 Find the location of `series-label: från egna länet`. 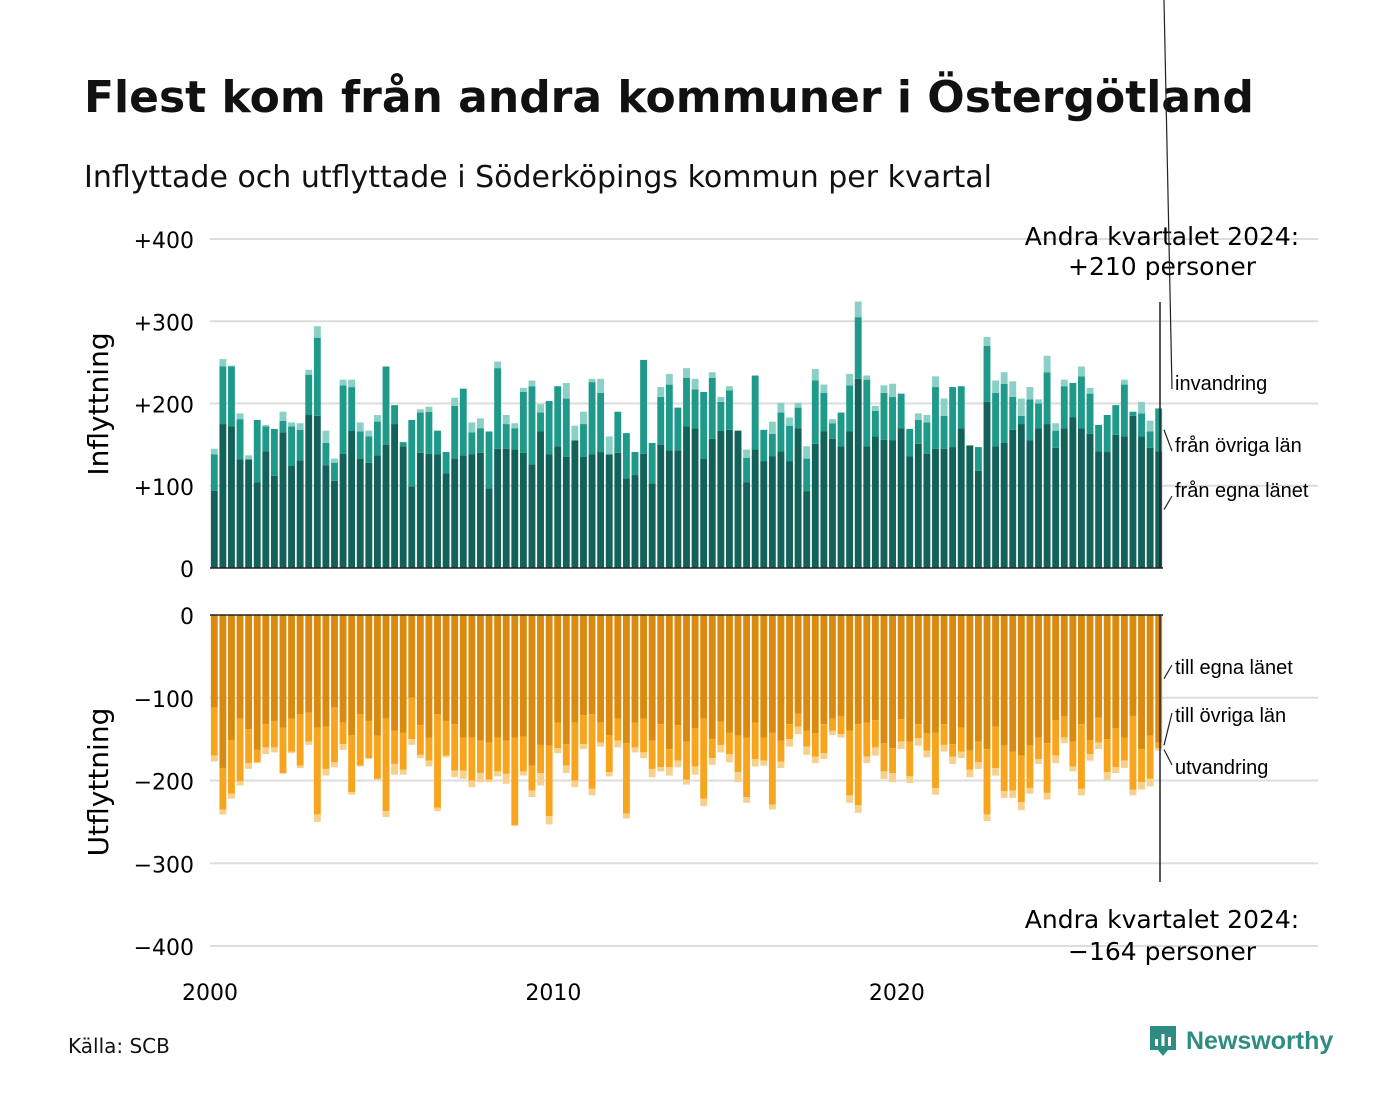

series-label: från egna länet is located at coordinates (1242, 491).